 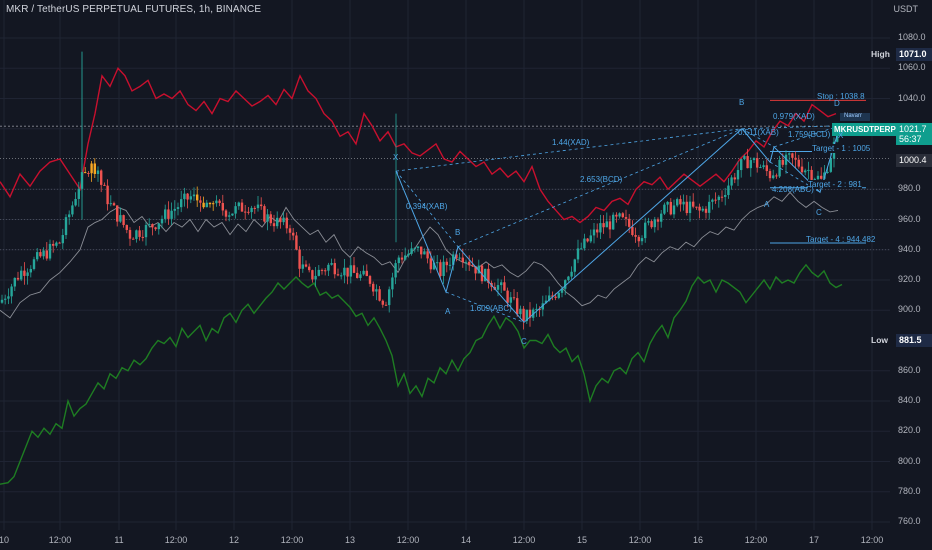 What do you see at coordinates (912, 67) in the screenshot?
I see `y-tick-label: 1060.0` at bounding box center [912, 67].